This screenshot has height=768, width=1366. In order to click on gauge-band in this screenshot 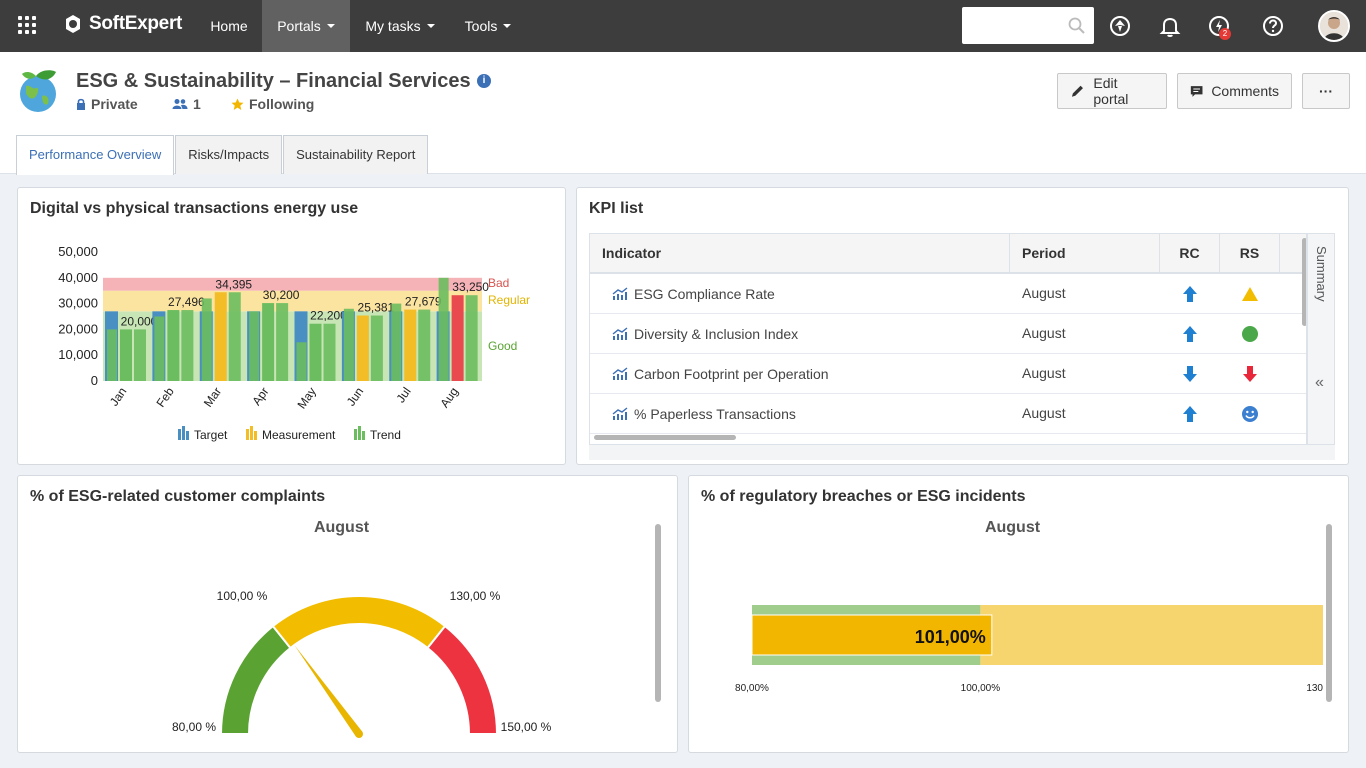, I will do `click(255, 679)`.